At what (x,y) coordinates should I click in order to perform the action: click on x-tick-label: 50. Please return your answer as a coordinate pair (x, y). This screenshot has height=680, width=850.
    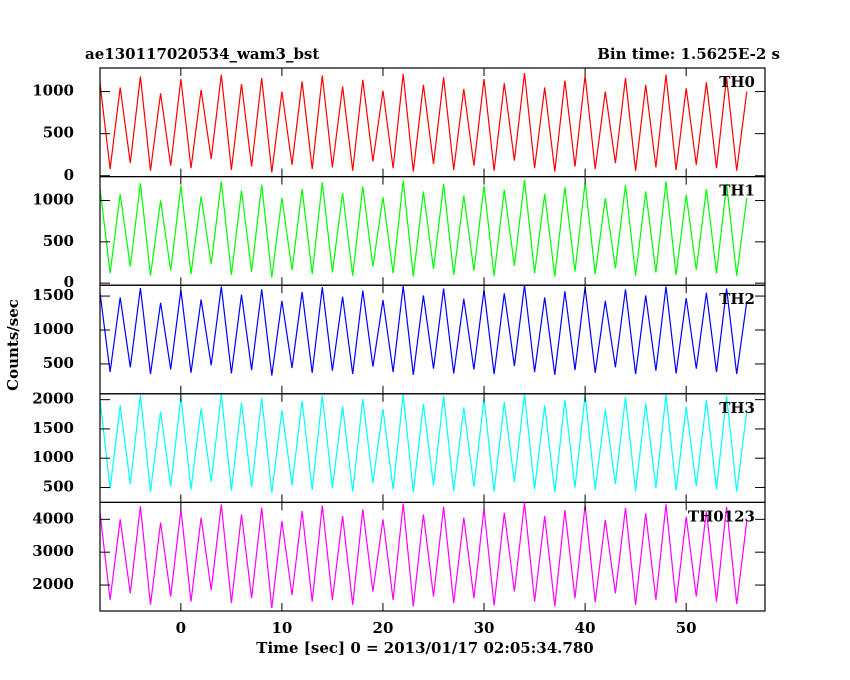
    Looking at the image, I should click on (686, 628).